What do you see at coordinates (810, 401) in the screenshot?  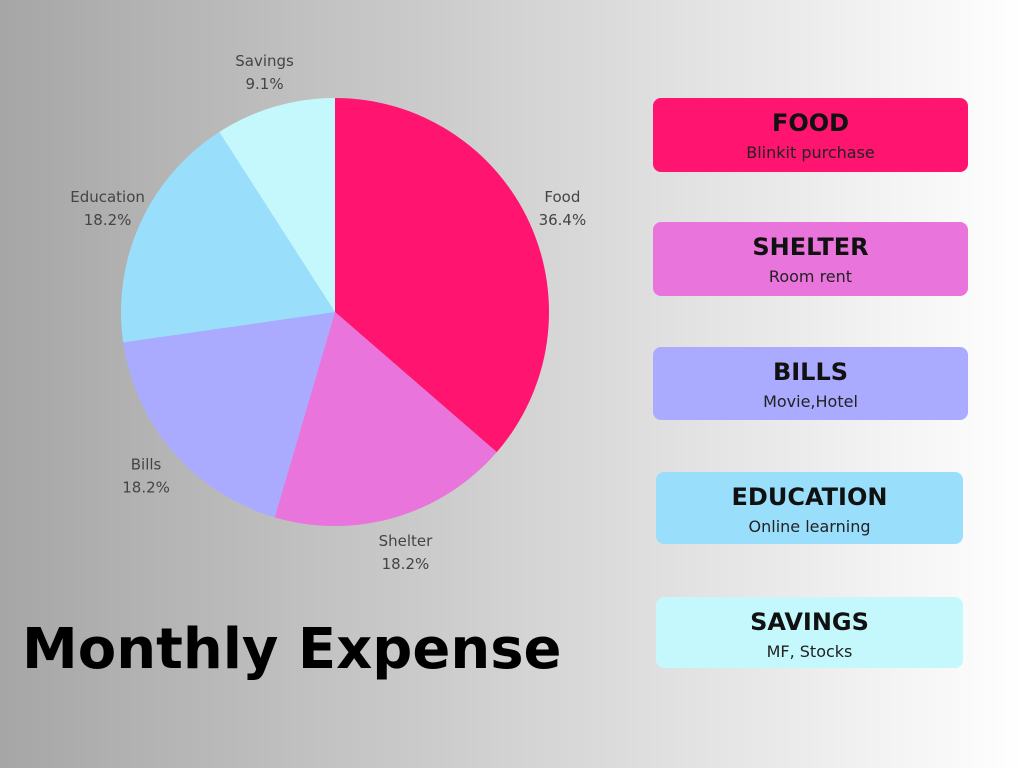 I see `card-description: Movie,Hotel` at bounding box center [810, 401].